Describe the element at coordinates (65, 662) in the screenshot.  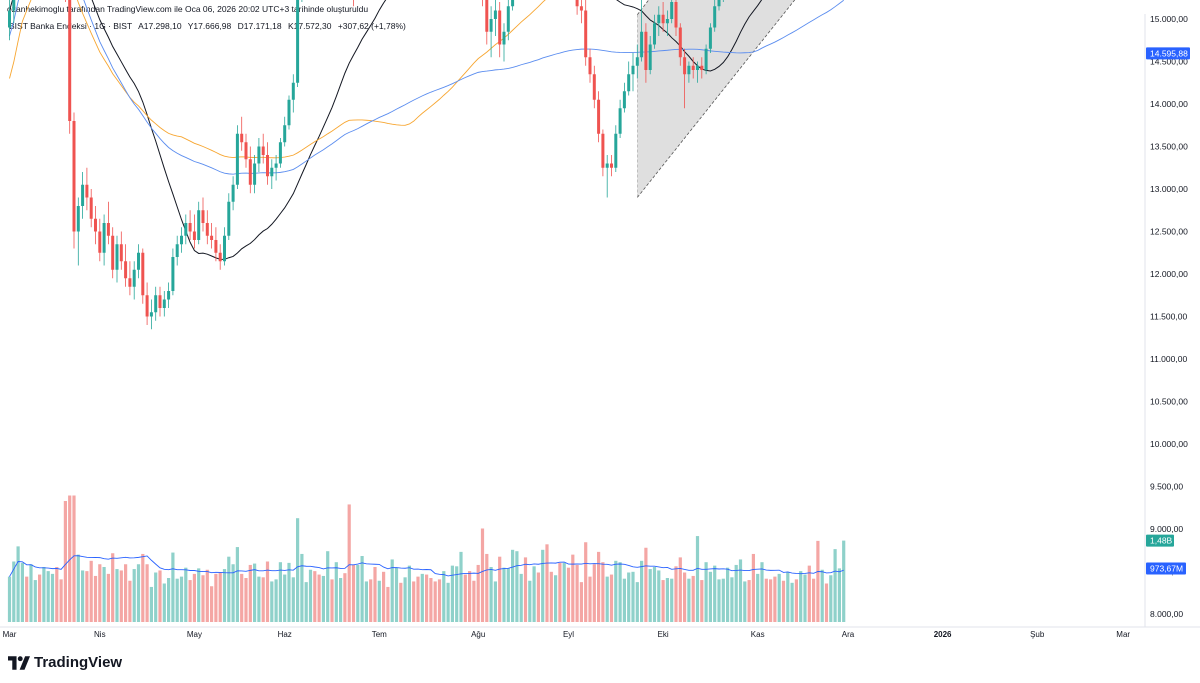
I see `tradingview-brand: TradingView` at that location.